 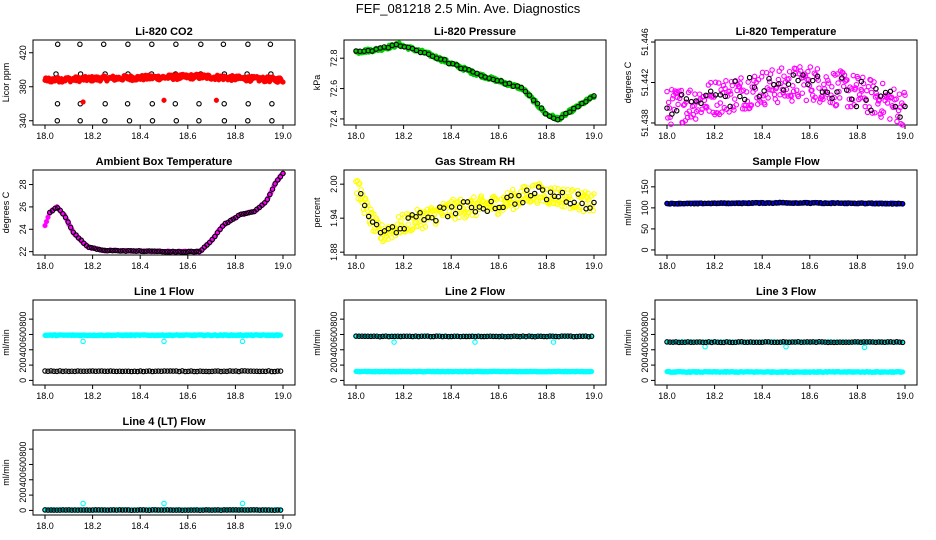 I want to click on y-axis-label: ml/min, so click(x=628, y=212).